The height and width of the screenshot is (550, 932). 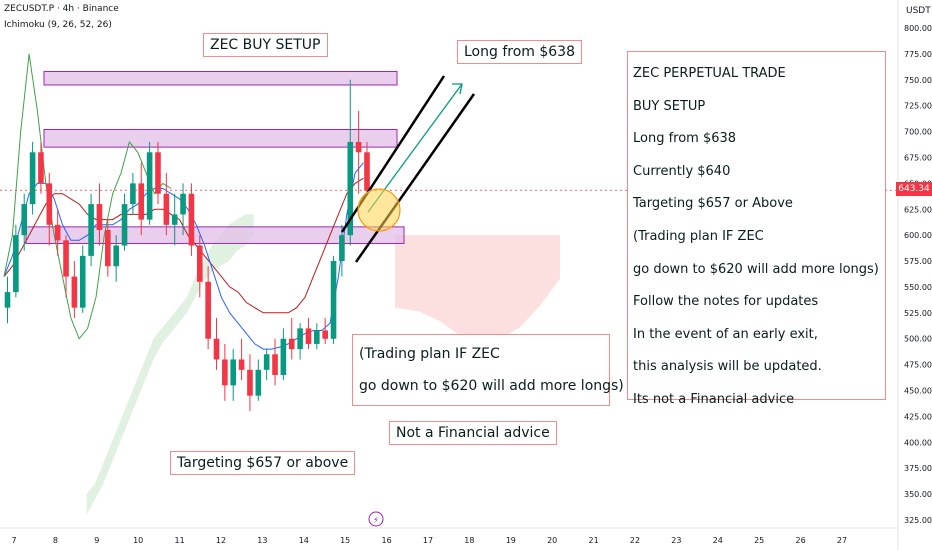 What do you see at coordinates (918, 132) in the screenshot?
I see `y-tick-label: 700.00` at bounding box center [918, 132].